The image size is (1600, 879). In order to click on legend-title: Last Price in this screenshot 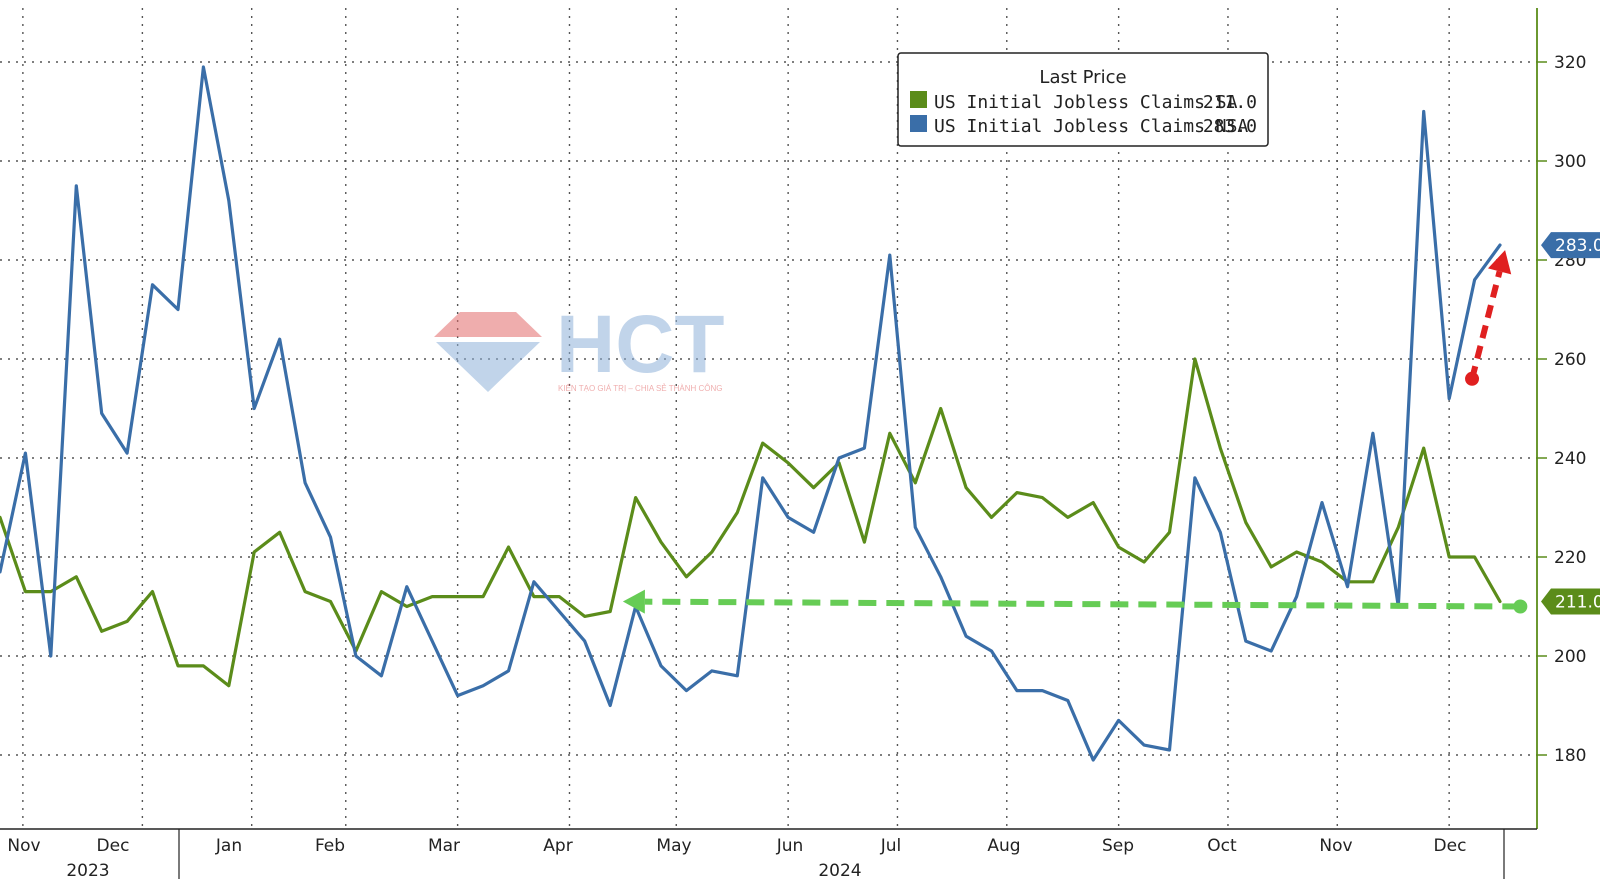, I will do `click(1082, 77)`.